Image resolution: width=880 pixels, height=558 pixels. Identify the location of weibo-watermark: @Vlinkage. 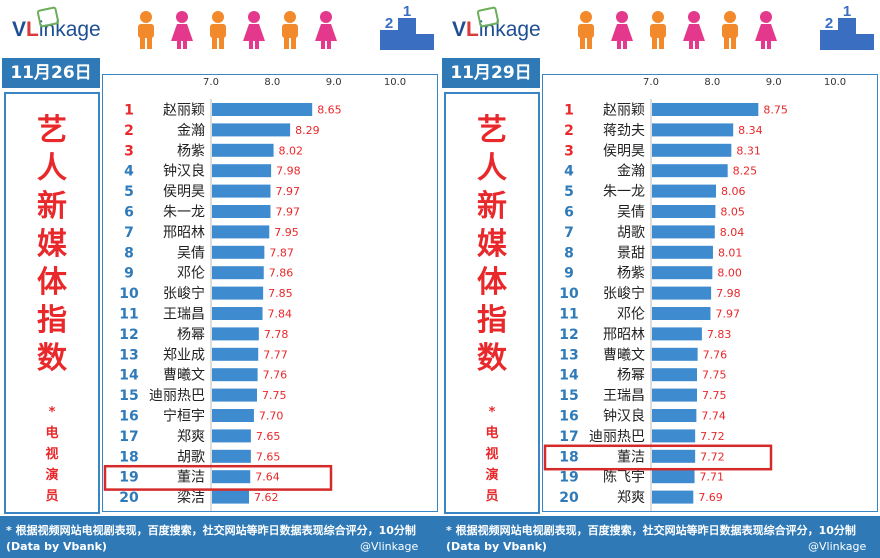
(837, 546).